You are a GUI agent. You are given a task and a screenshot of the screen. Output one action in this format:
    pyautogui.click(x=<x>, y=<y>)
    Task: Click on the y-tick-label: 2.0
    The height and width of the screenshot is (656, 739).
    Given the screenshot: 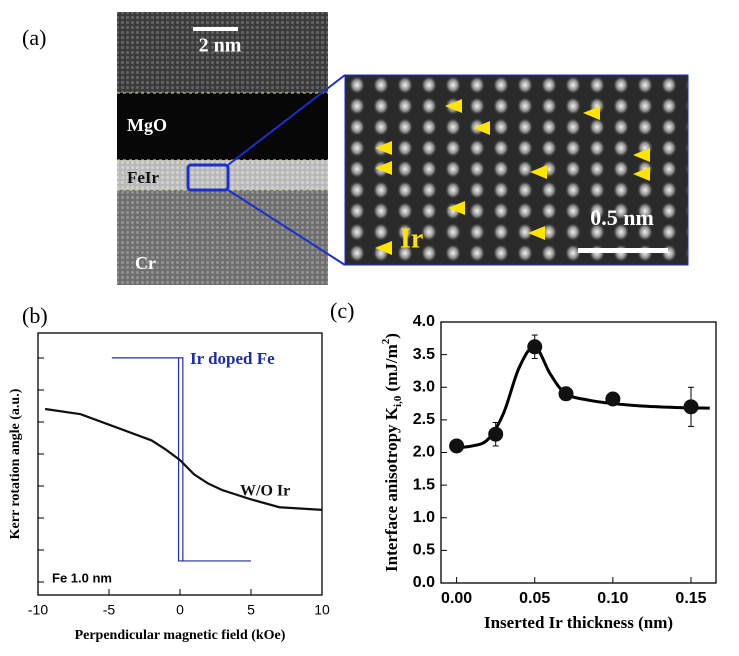 What is the action you would take?
    pyautogui.click(x=424, y=452)
    